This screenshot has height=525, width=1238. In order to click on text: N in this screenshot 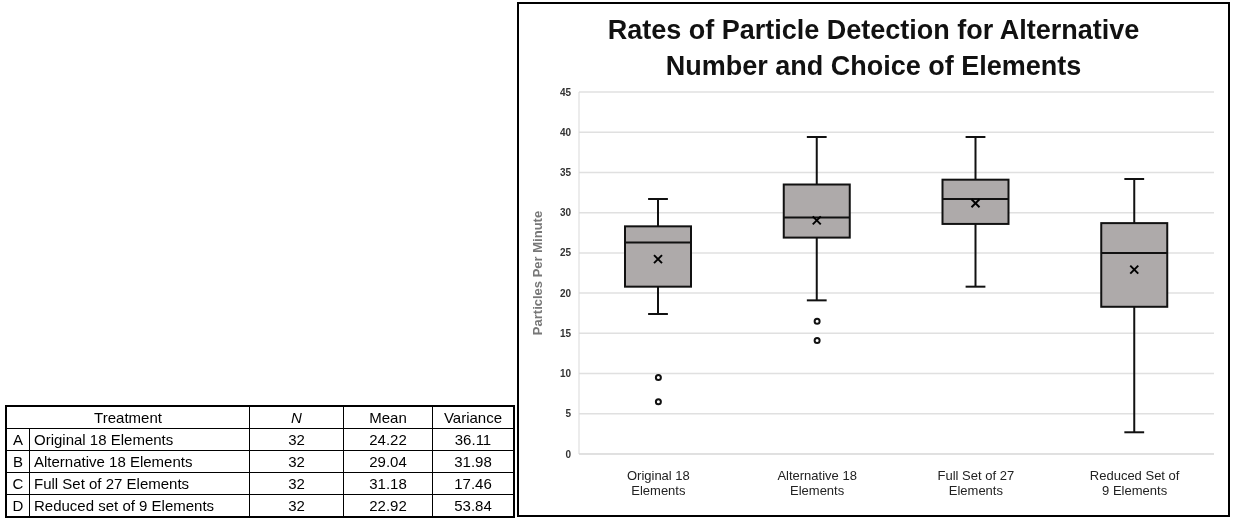, I will do `click(296, 417)`.